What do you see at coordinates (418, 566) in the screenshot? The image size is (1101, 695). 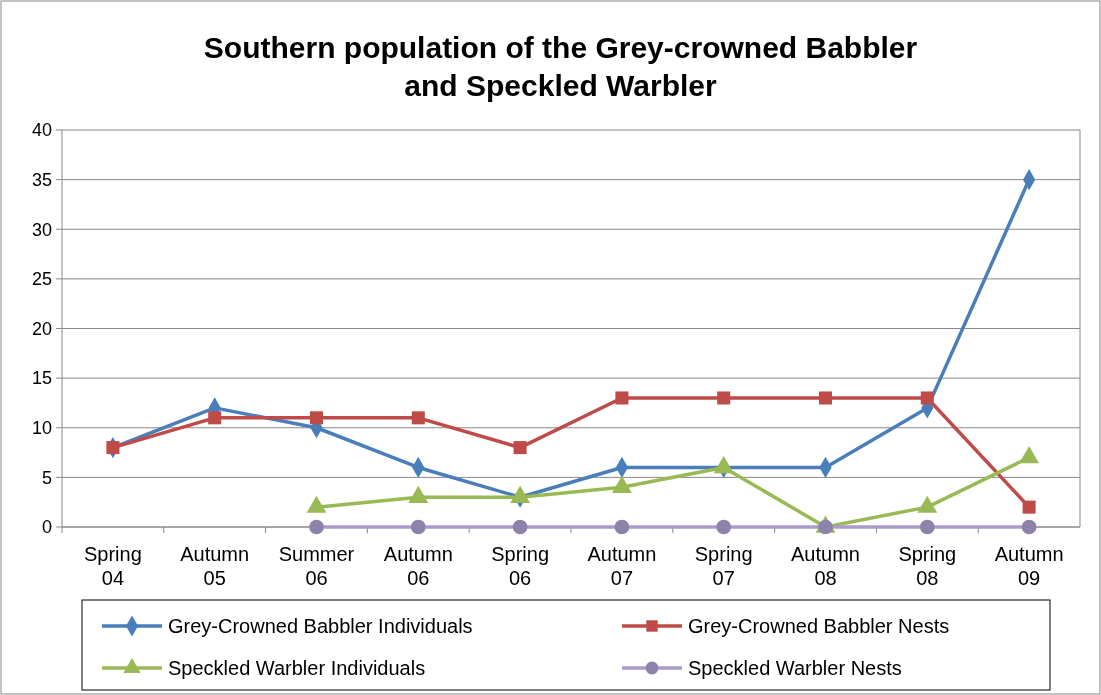 I see `x-tick-label: Autumn 06` at bounding box center [418, 566].